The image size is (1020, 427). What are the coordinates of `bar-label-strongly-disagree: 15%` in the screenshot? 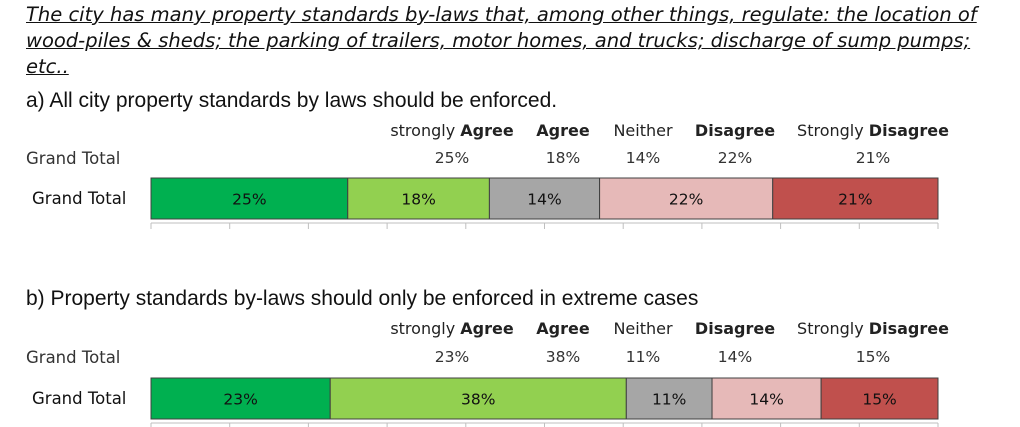 It's located at (879, 400).